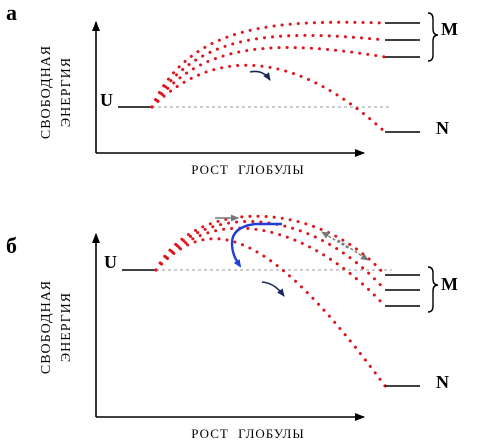 The image size is (487, 446). What do you see at coordinates (66, 92) in the screenshot?
I see `panel-a-y-label-2: ЭНЕРГИЯ` at bounding box center [66, 92].